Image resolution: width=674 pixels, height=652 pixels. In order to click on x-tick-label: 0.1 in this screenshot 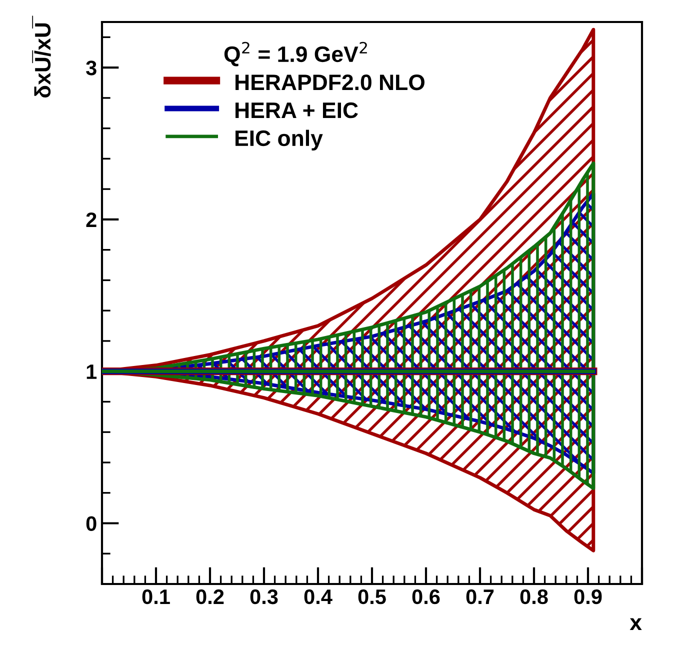, I will do `click(156, 596)`.